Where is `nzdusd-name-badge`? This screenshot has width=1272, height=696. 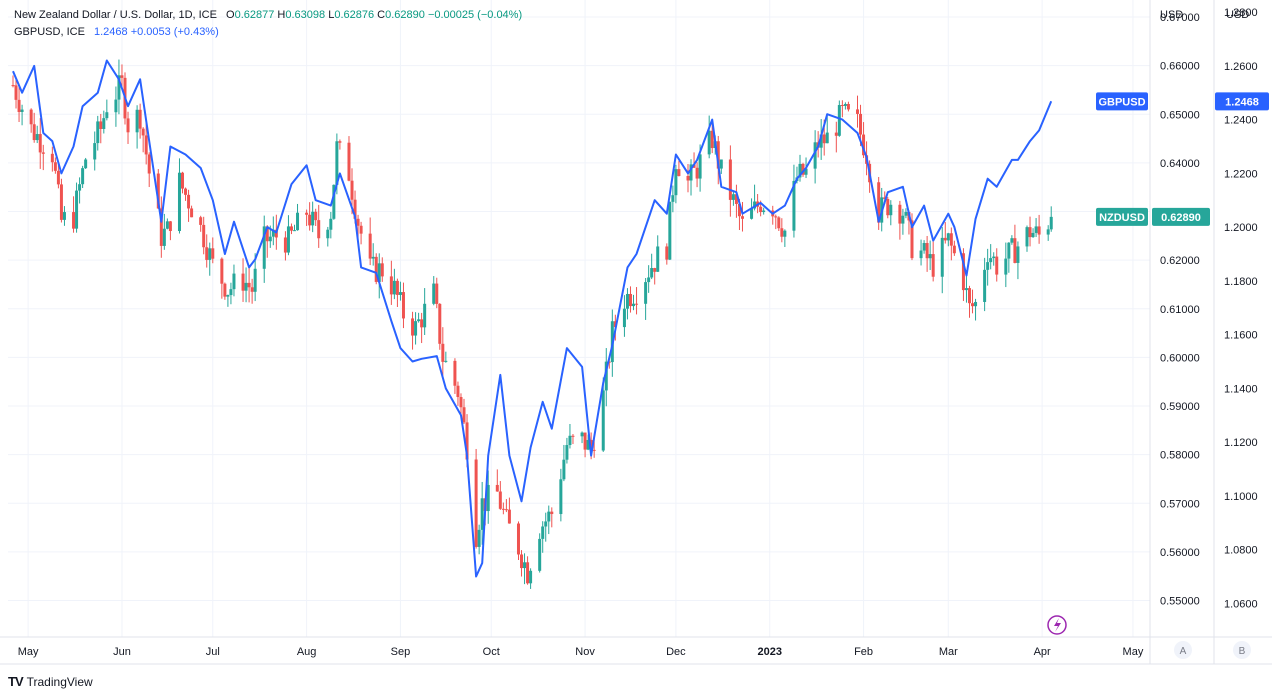 nzdusd-name-badge is located at coordinates (1122, 216).